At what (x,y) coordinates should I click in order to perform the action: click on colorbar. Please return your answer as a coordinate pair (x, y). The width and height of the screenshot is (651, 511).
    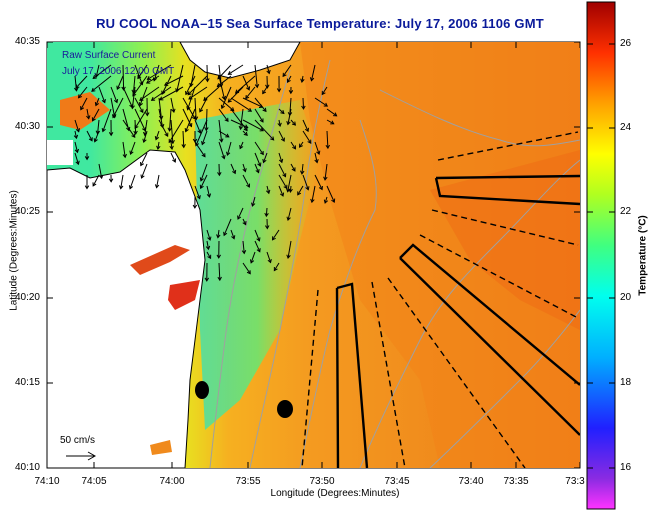
    Looking at the image, I should click on (601, 255).